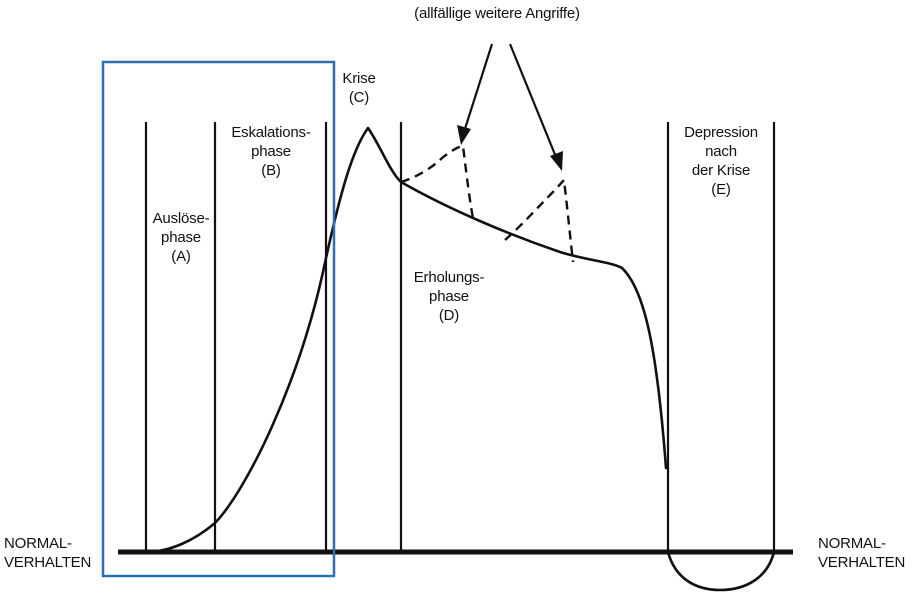 The height and width of the screenshot is (599, 913). I want to click on label-phase-d: Erholungs- phase (D), so click(449, 296).